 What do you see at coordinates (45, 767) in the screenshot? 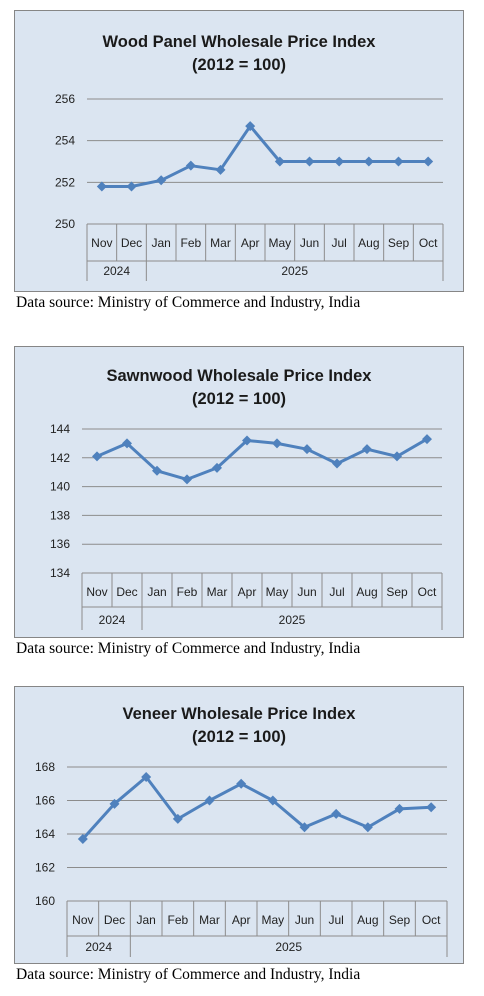
I see `y-tick-label: 168` at bounding box center [45, 767].